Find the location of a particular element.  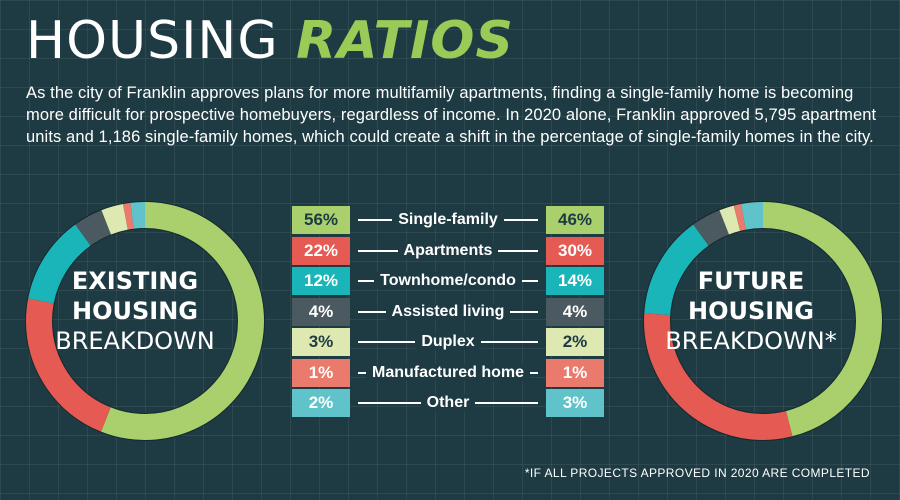

future-value-single-family: 46% is located at coordinates (575, 220).